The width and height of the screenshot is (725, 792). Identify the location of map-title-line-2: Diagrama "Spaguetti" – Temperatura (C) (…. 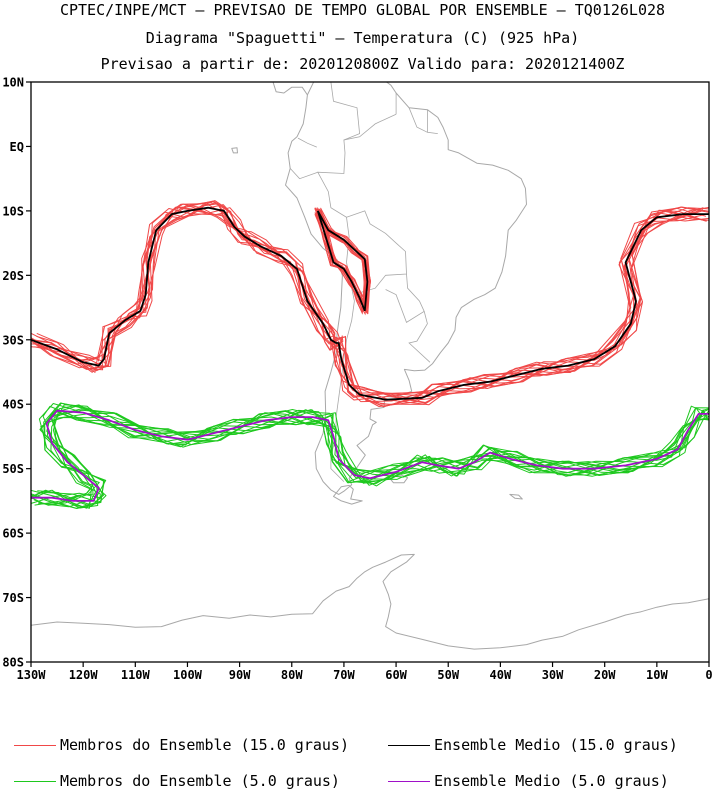
(362, 38).